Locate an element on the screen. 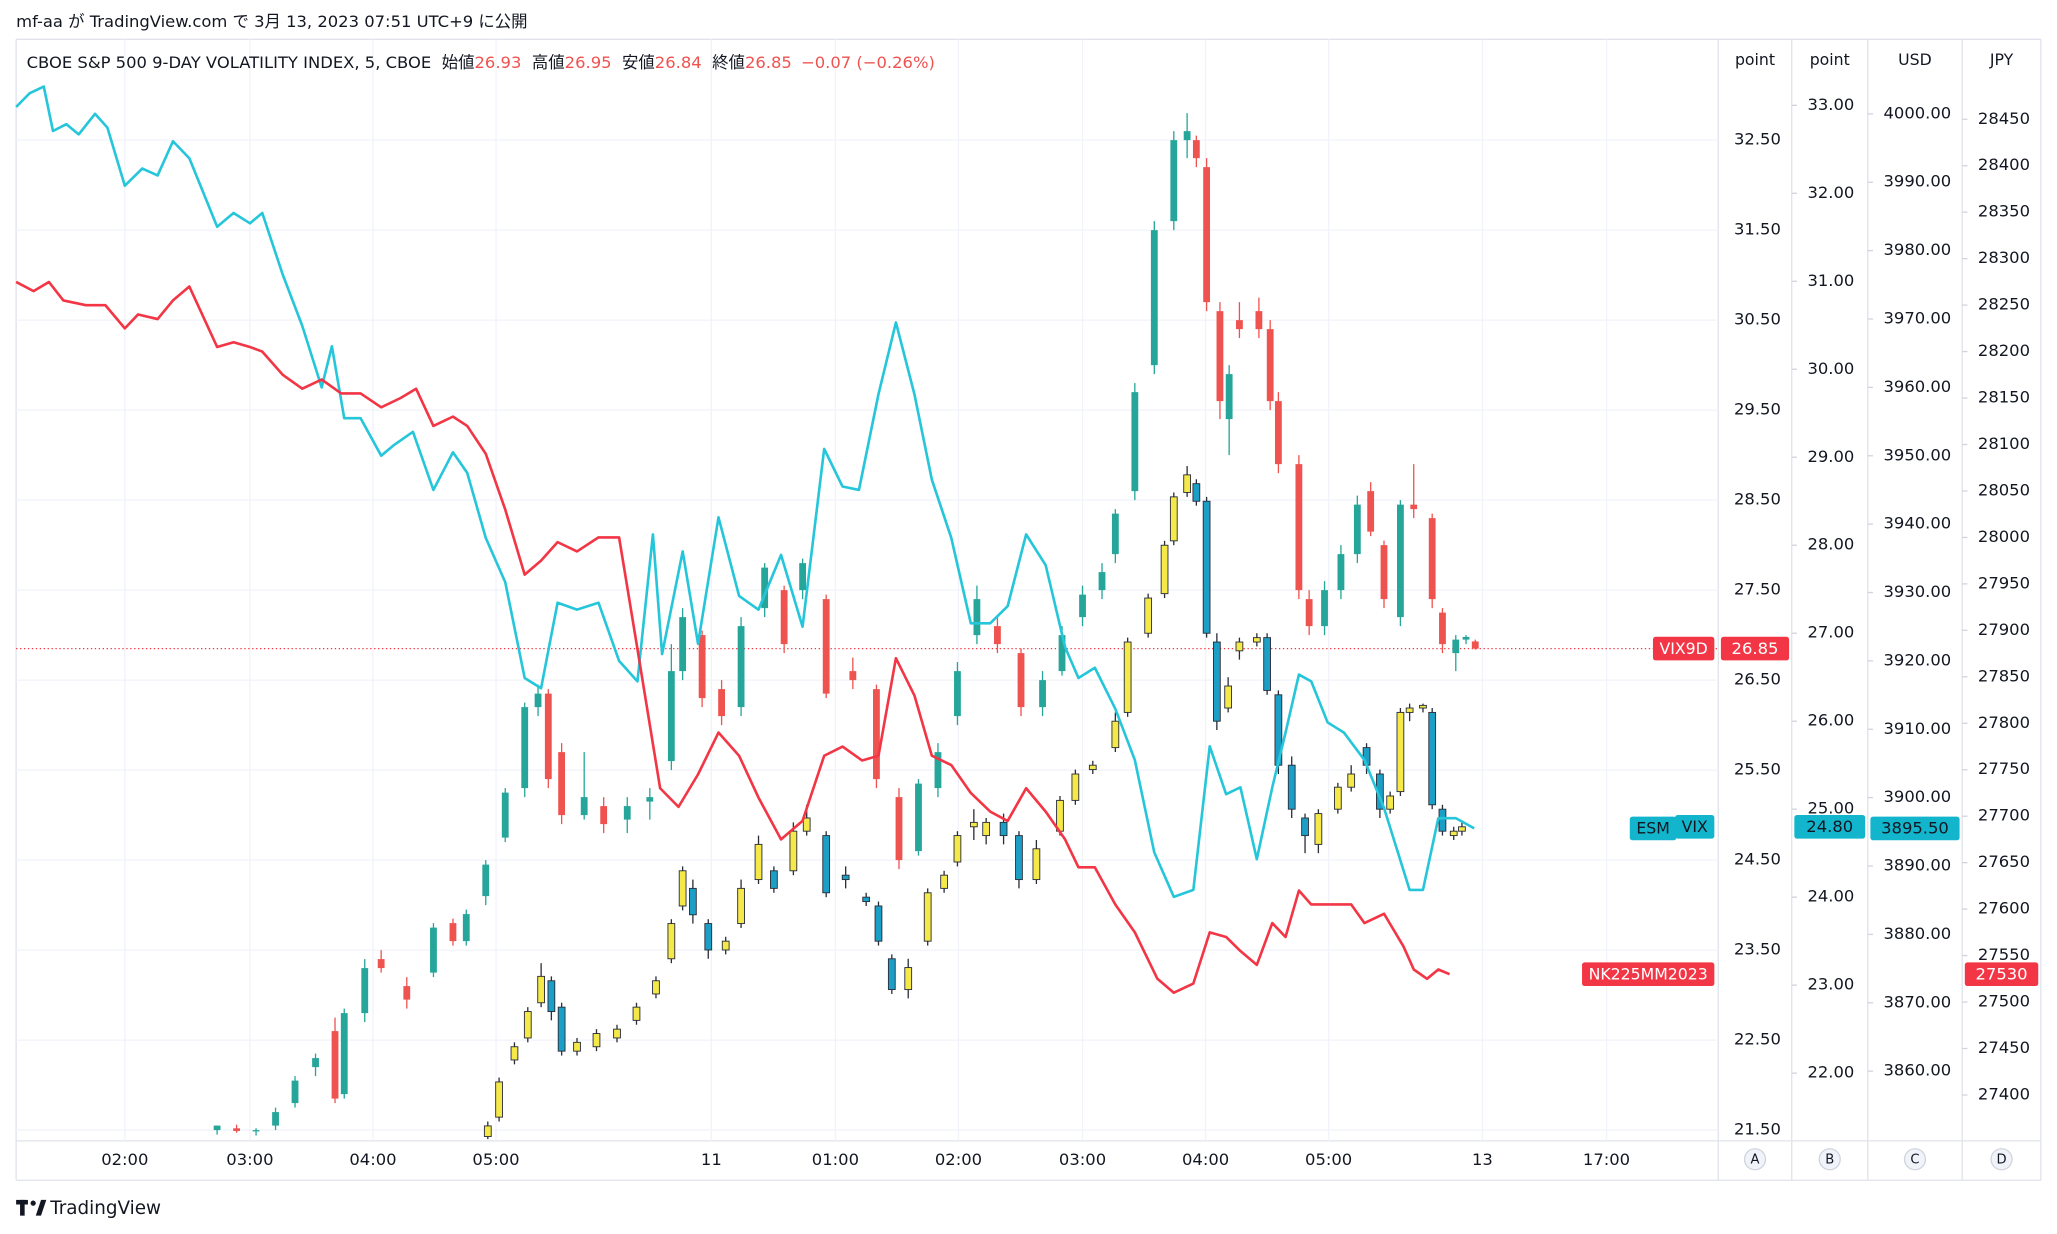  y-tick-label: 28350 is located at coordinates (2004, 211).